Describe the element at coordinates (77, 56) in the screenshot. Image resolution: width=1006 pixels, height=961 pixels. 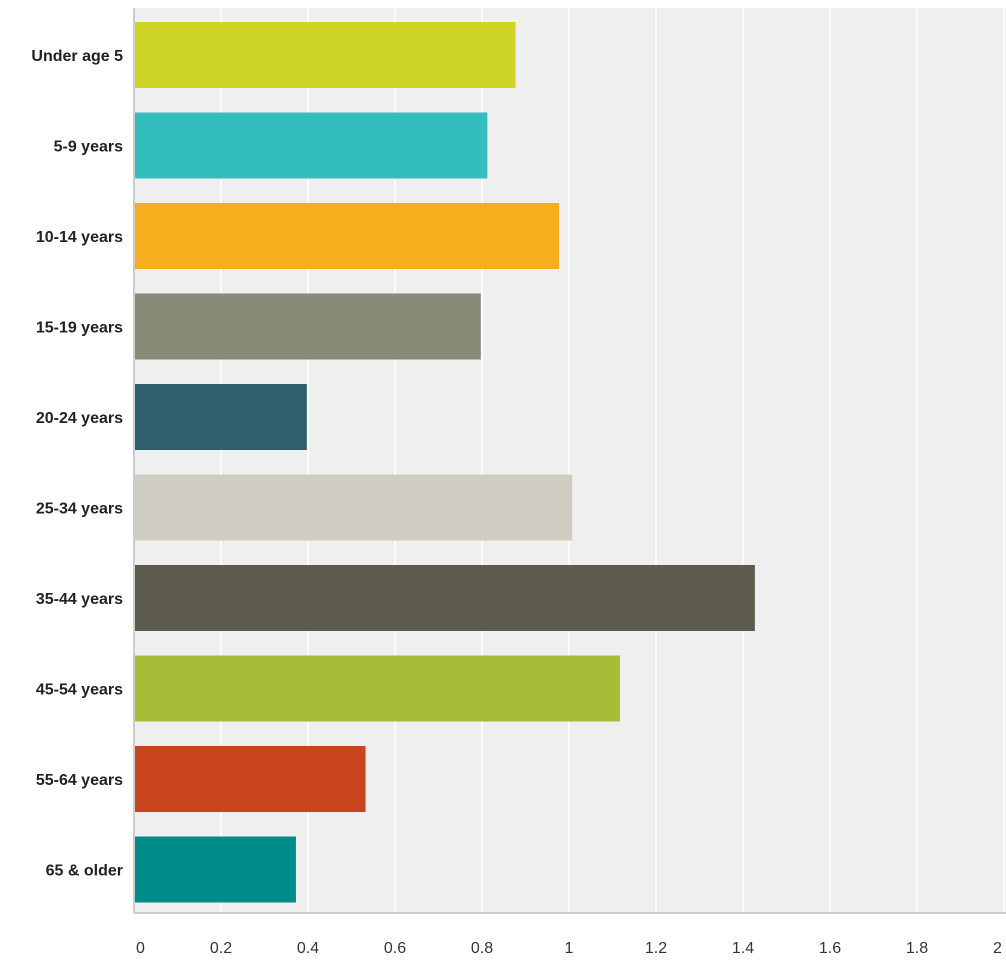
I see `category-label: Under age 5` at that location.